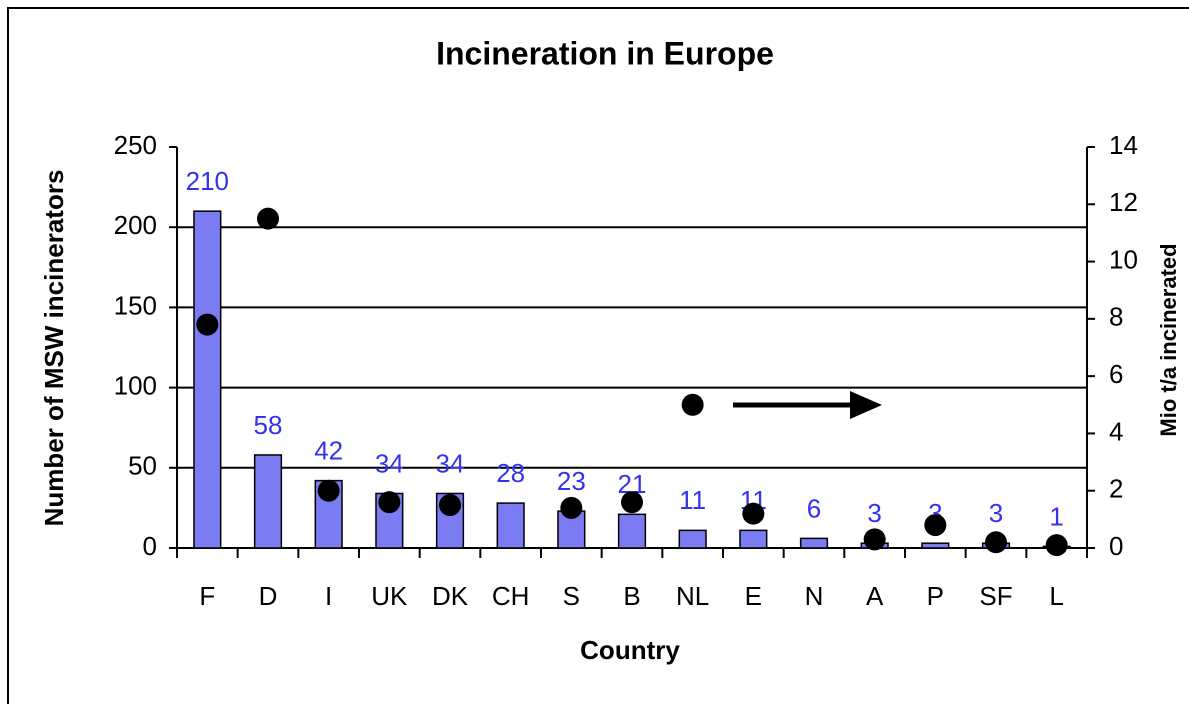 Image resolution: width=1189 pixels, height=704 pixels. What do you see at coordinates (135, 305) in the screenshot?
I see `y-tick-label: 150` at bounding box center [135, 305].